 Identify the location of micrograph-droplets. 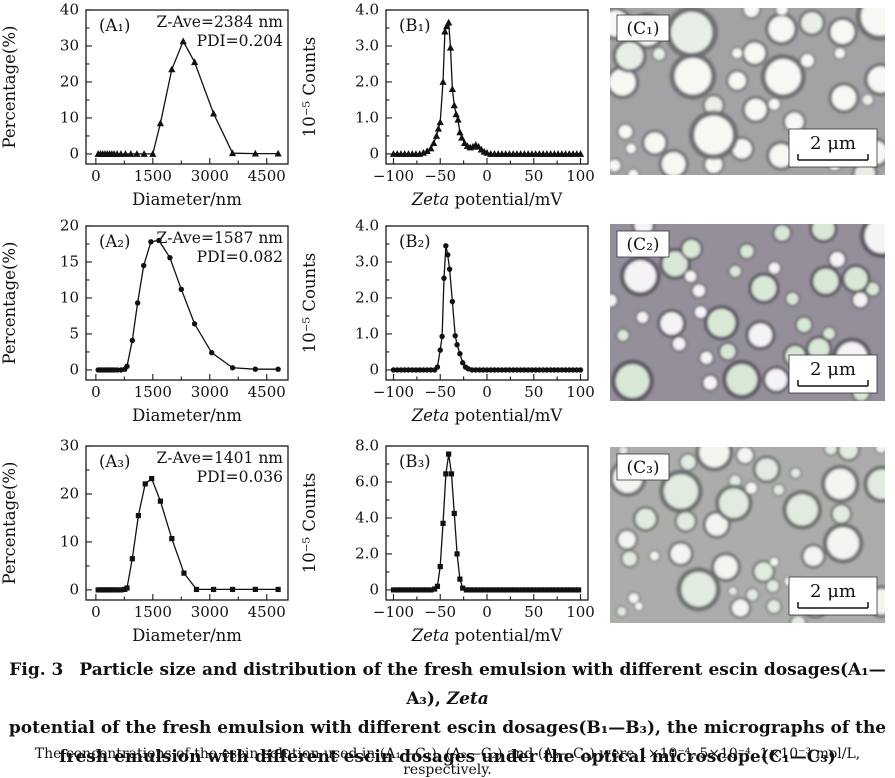
(747, 312).